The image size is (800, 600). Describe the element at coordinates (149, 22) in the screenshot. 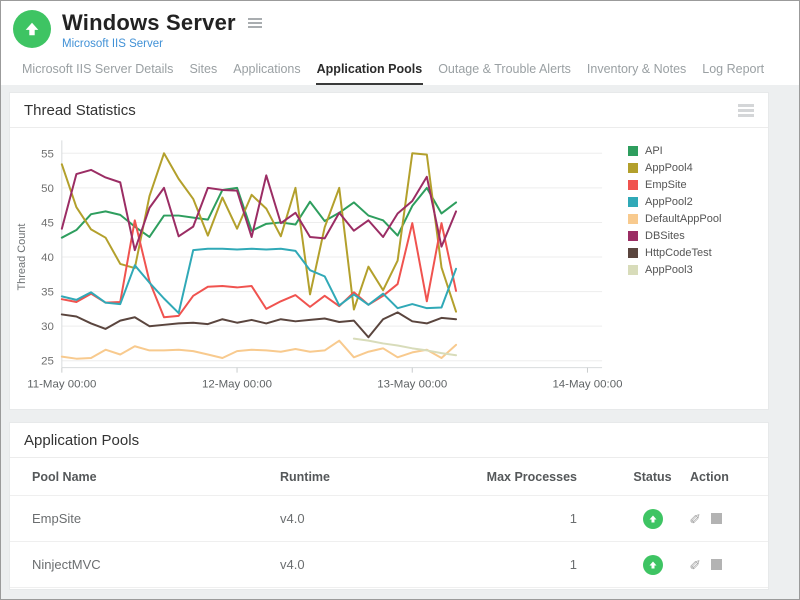

I see `page-title: Windows Server` at that location.